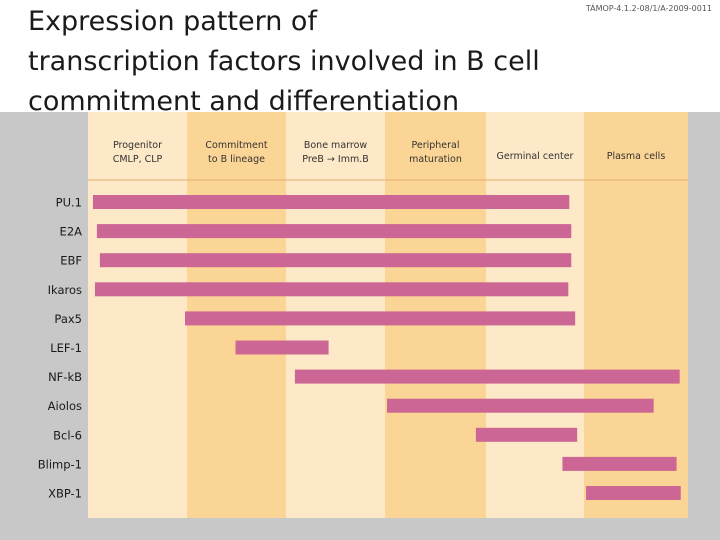 This screenshot has width=720, height=540. What do you see at coordinates (334, 231) in the screenshot?
I see `expression-bar-e2a` at bounding box center [334, 231].